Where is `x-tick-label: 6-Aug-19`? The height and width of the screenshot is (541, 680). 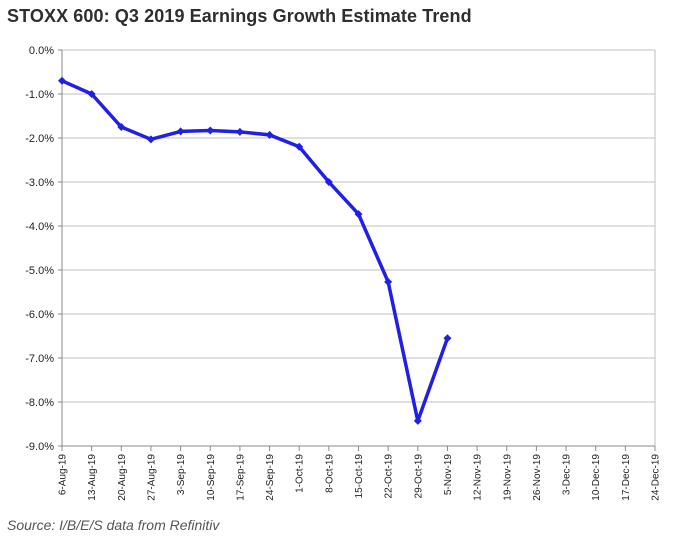 x-tick-label: 6-Aug-19 is located at coordinates (63, 475).